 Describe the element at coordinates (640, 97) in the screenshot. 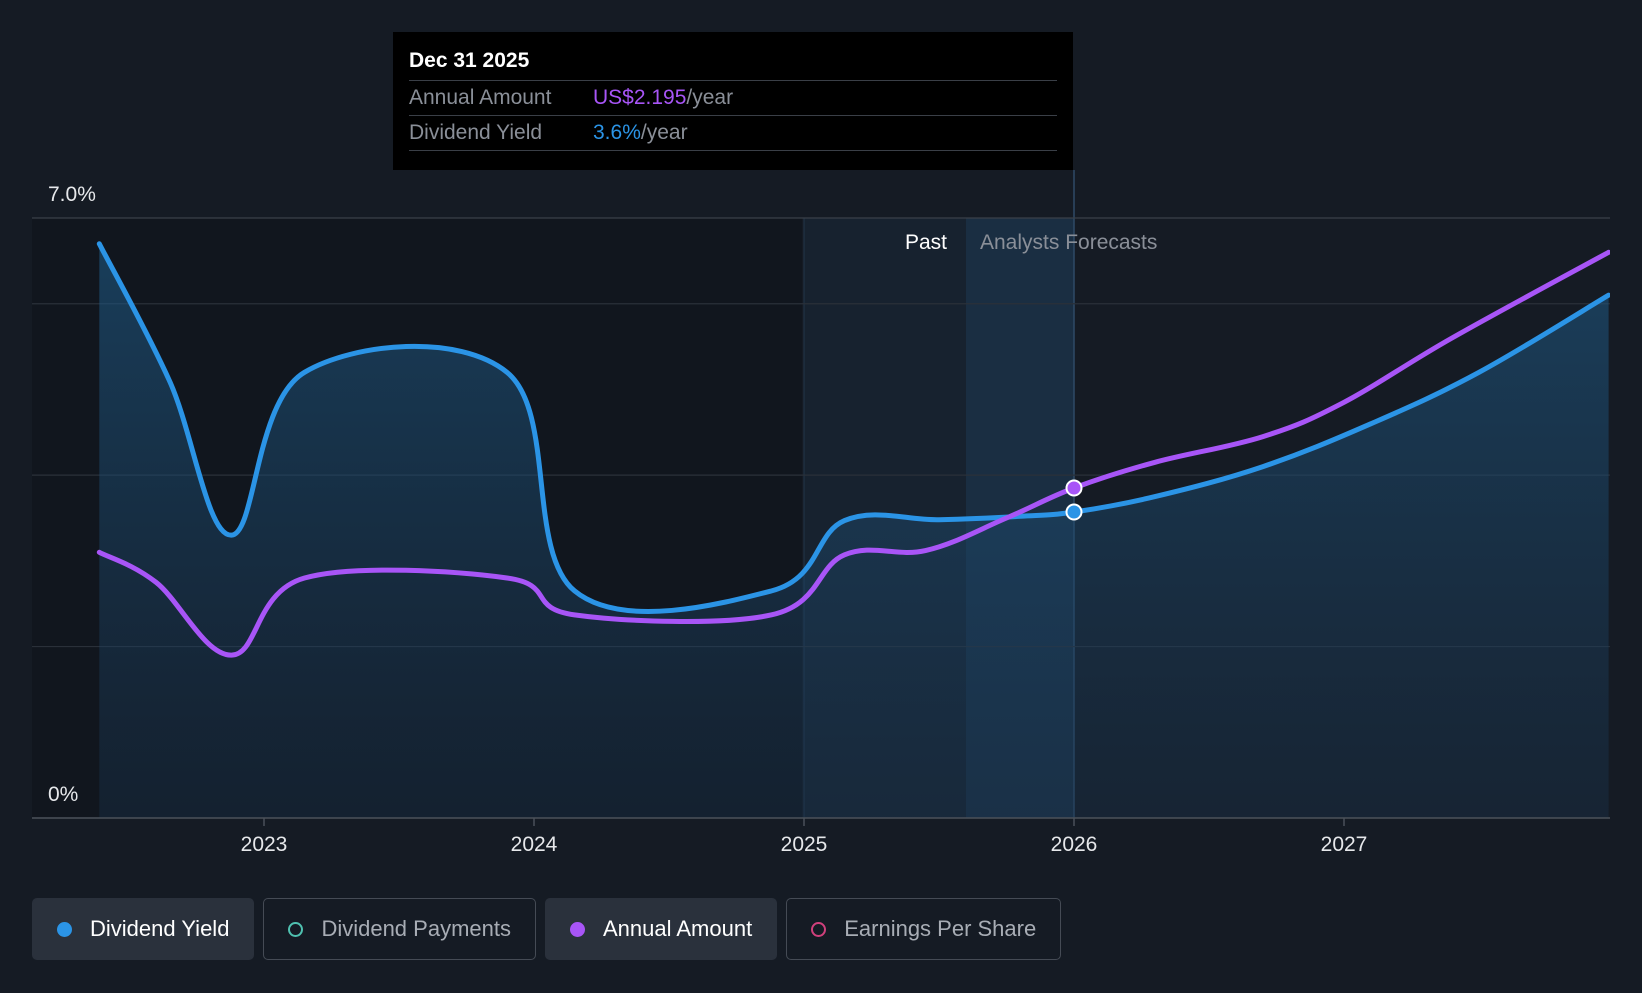

I see `tooltip-value: US$2.195` at that location.